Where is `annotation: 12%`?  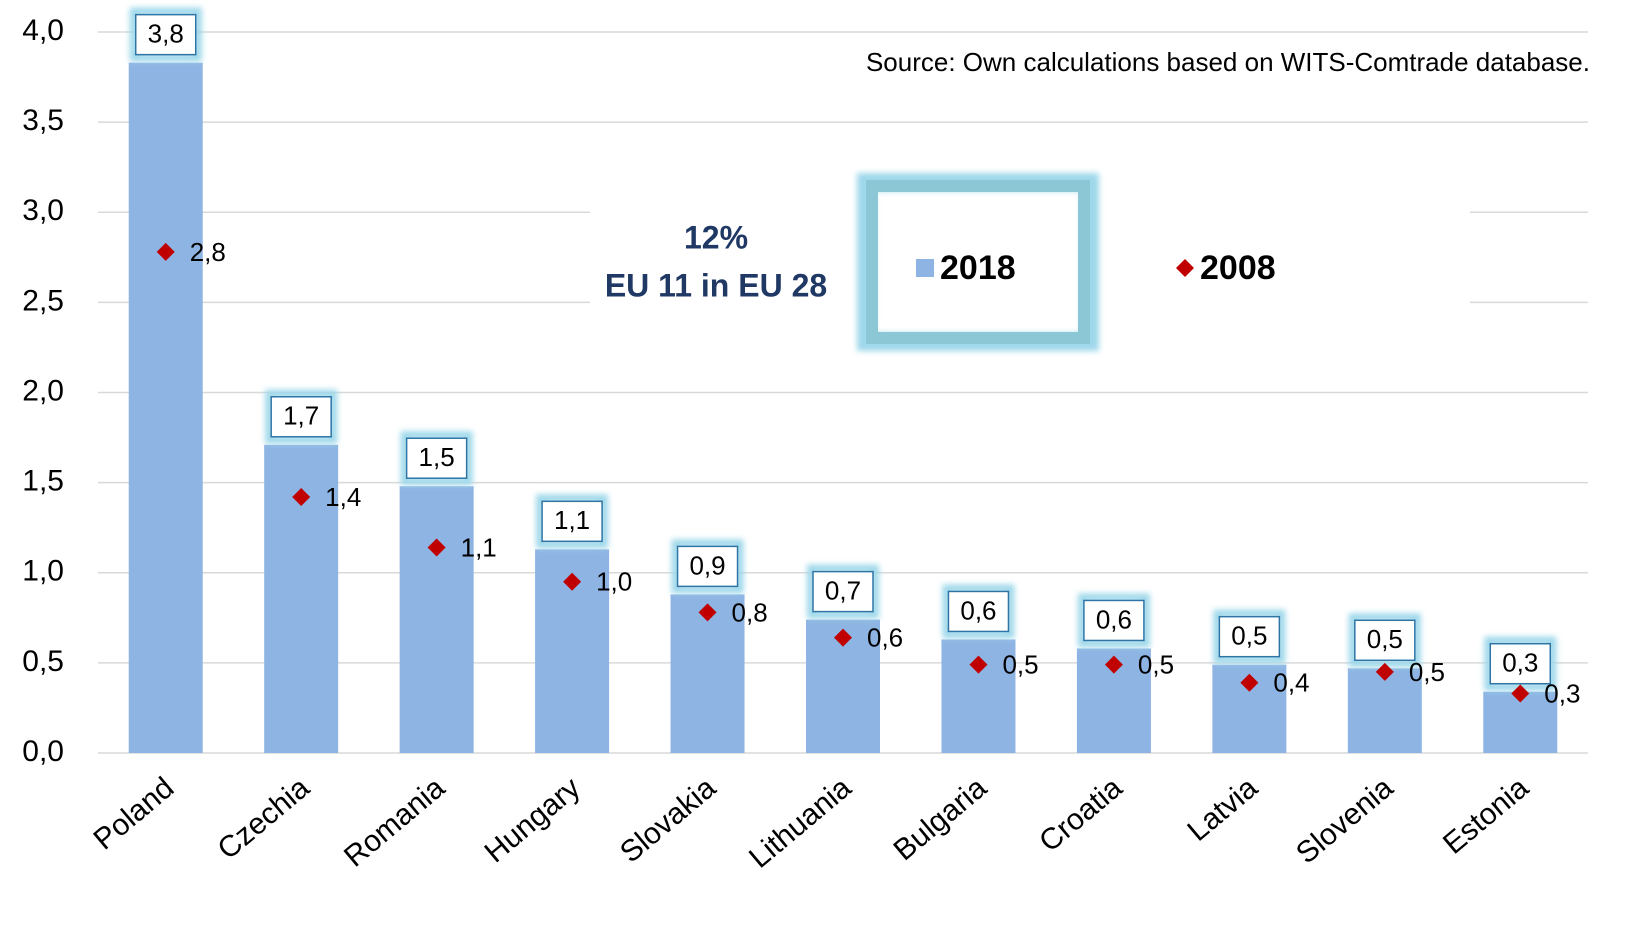 annotation: 12% is located at coordinates (716, 237).